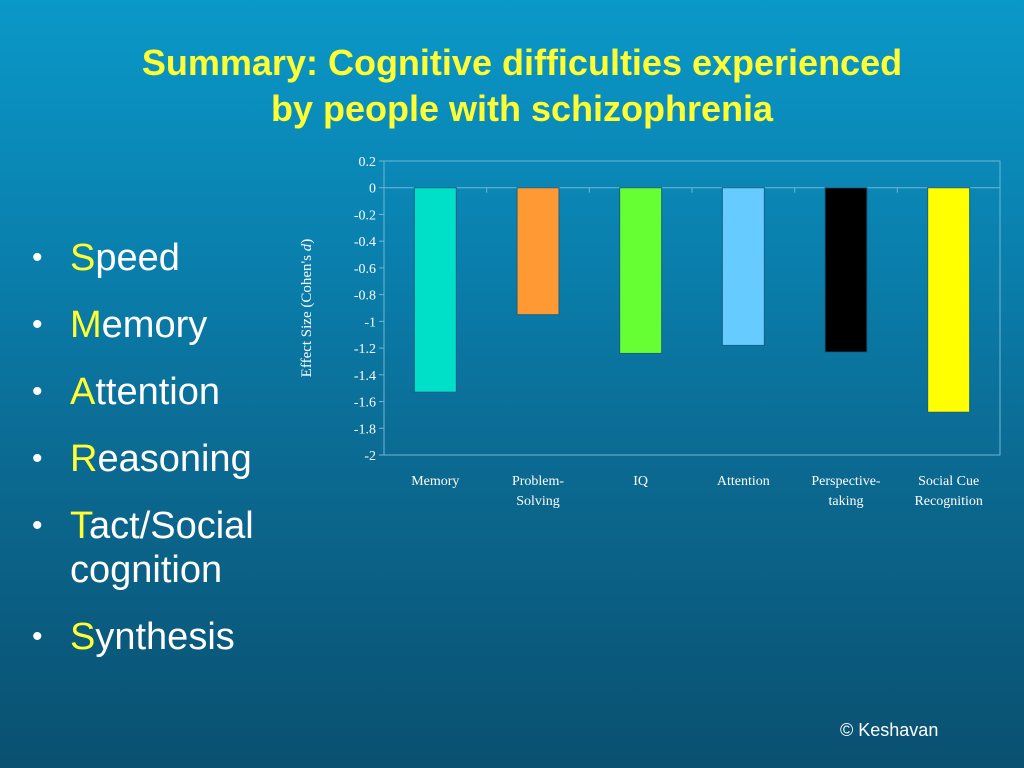  Describe the element at coordinates (154, 325) in the screenshot. I see `bullet-text: emory` at that location.